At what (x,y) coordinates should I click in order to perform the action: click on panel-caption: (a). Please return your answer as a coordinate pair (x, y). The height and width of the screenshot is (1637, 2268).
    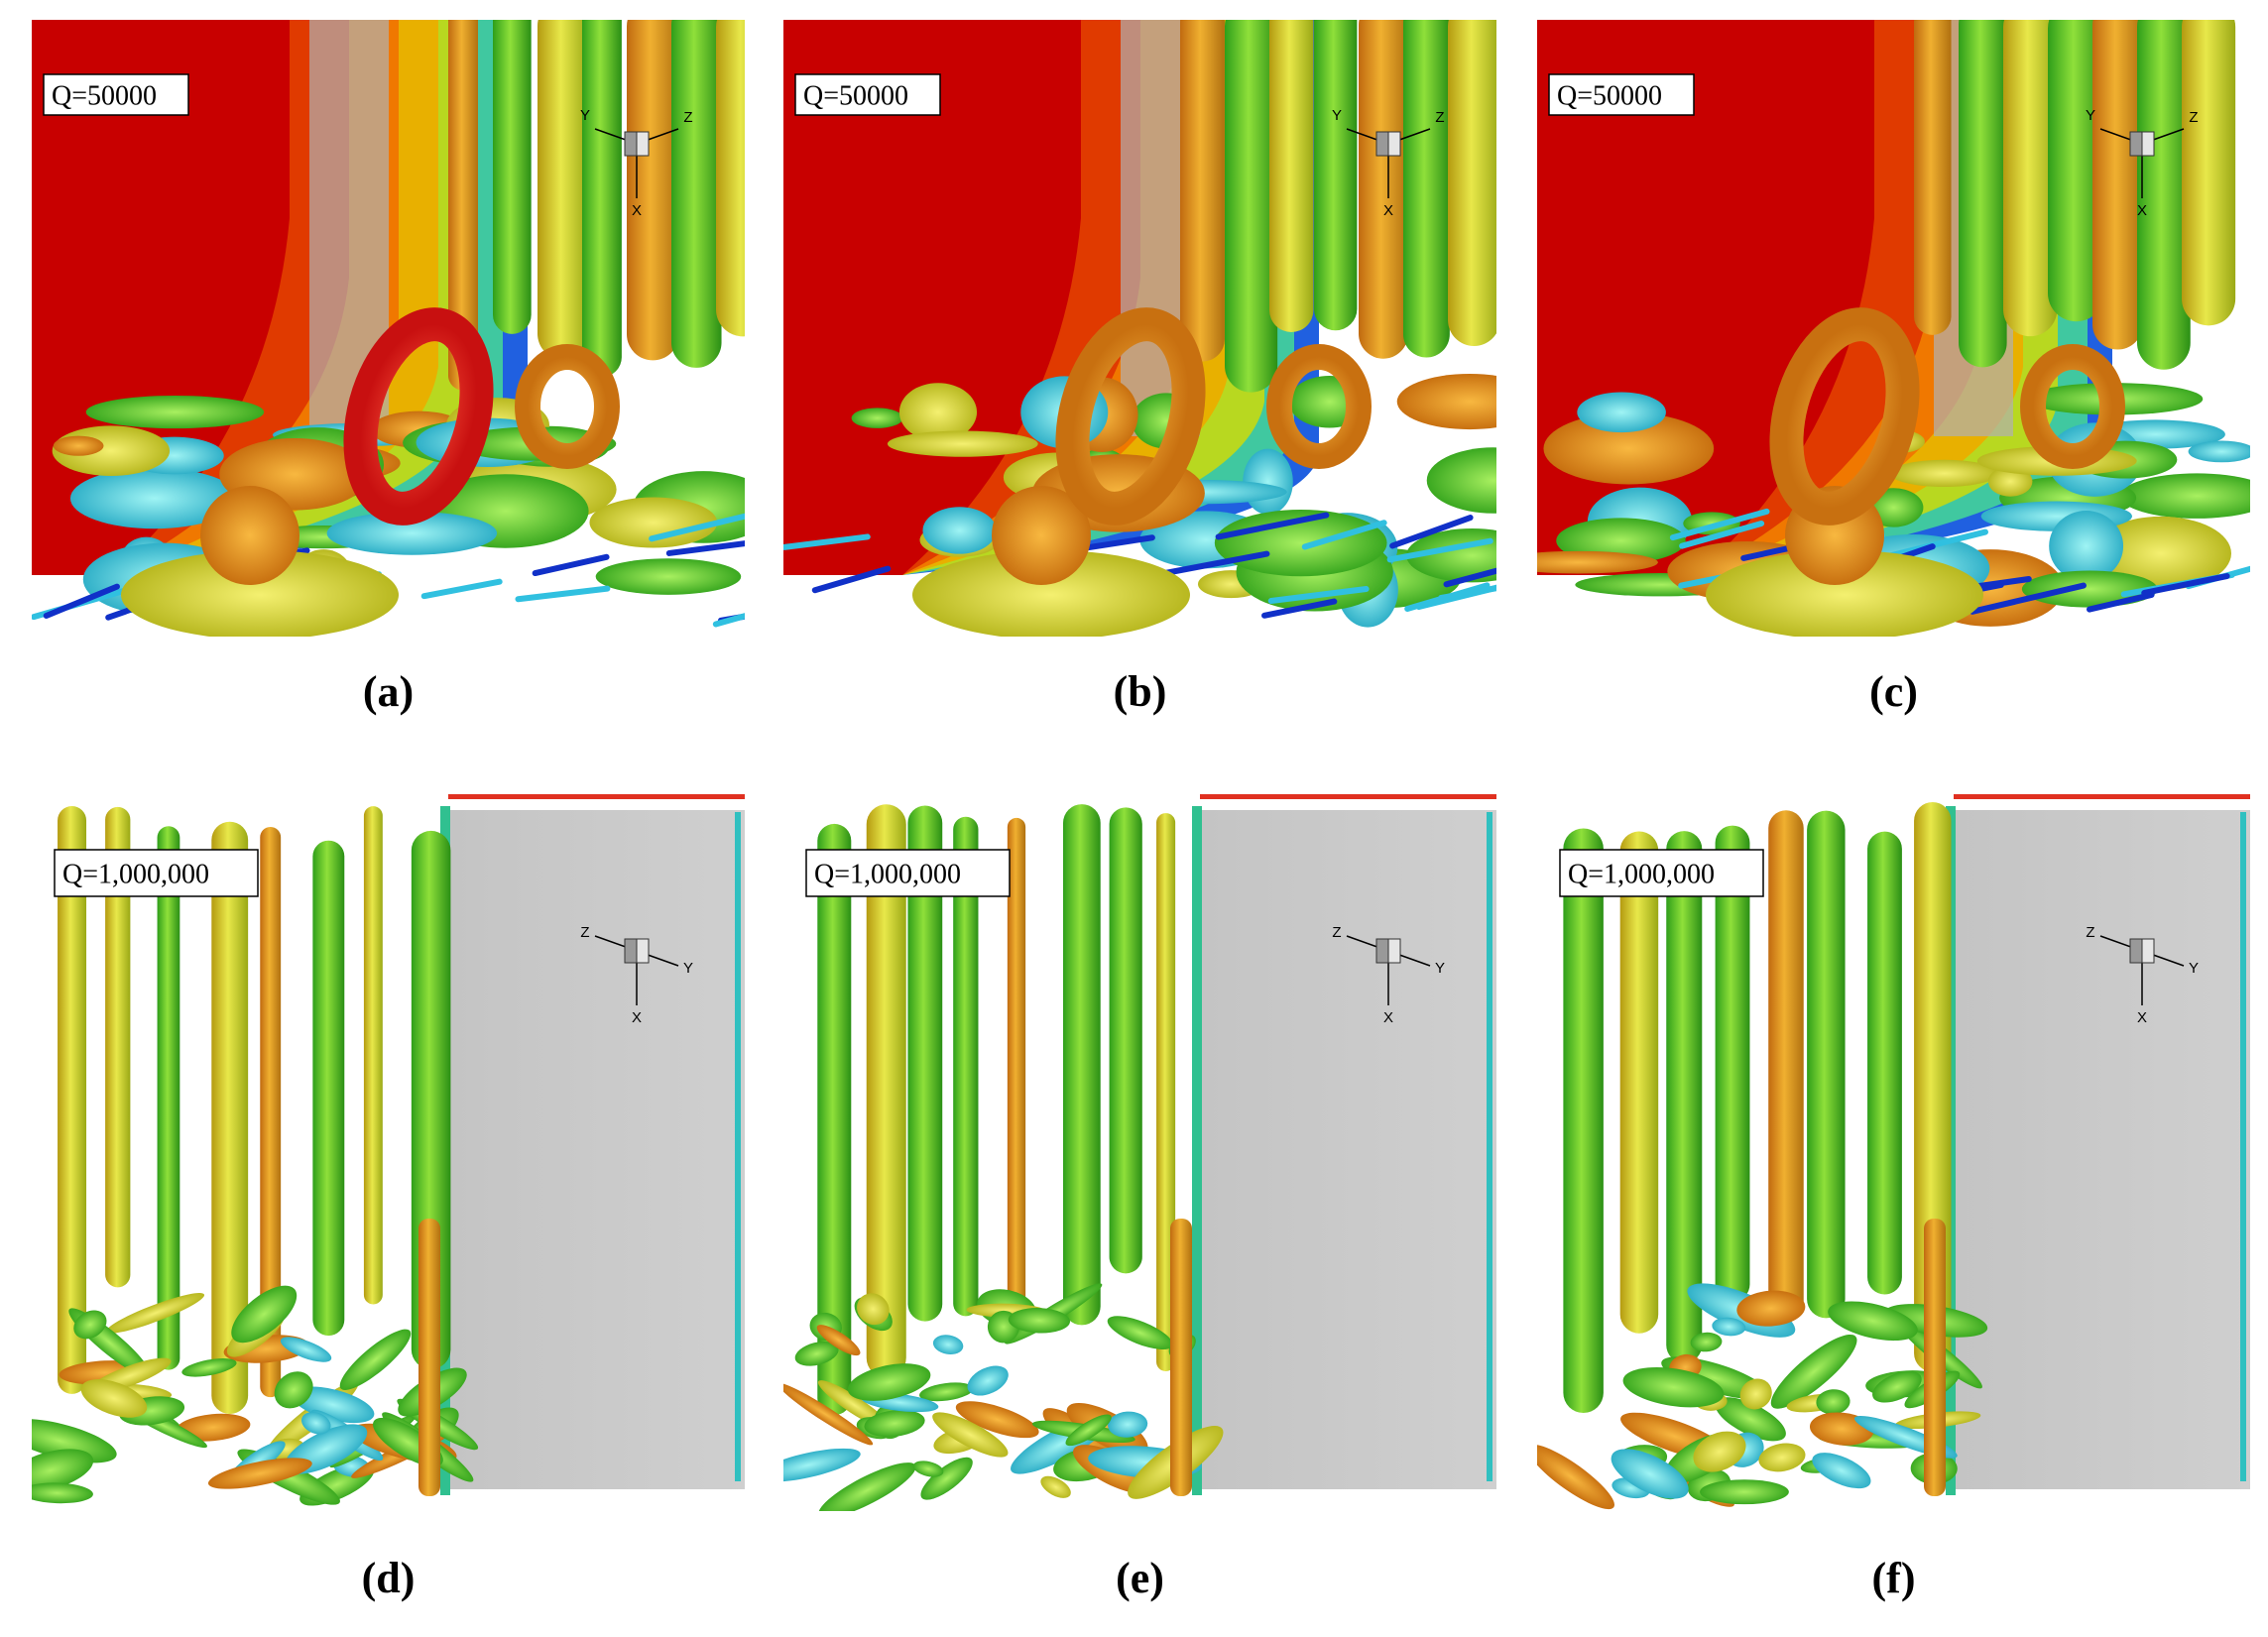
    Looking at the image, I should click on (388, 692).